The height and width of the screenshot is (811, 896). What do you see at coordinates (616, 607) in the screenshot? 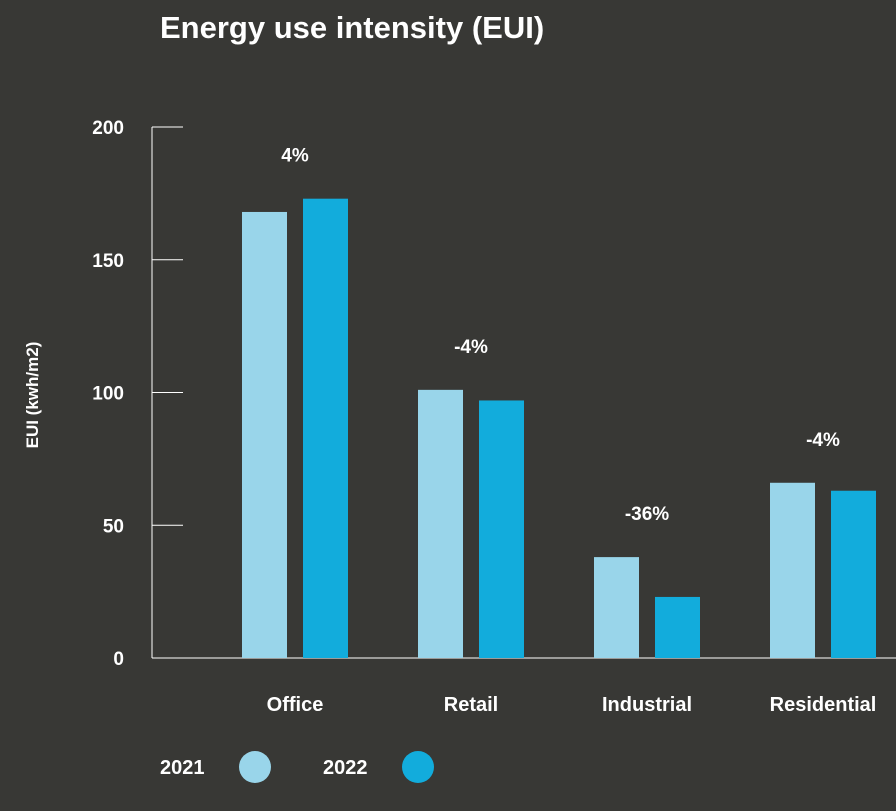
I see `bar-industrial-2021` at bounding box center [616, 607].